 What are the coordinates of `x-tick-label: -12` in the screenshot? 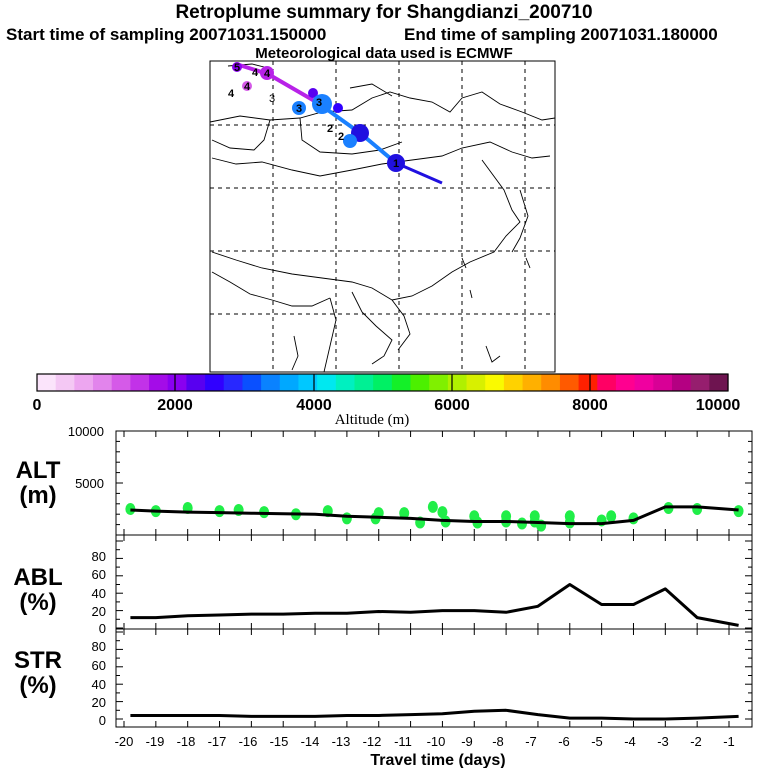 It's located at (372, 741).